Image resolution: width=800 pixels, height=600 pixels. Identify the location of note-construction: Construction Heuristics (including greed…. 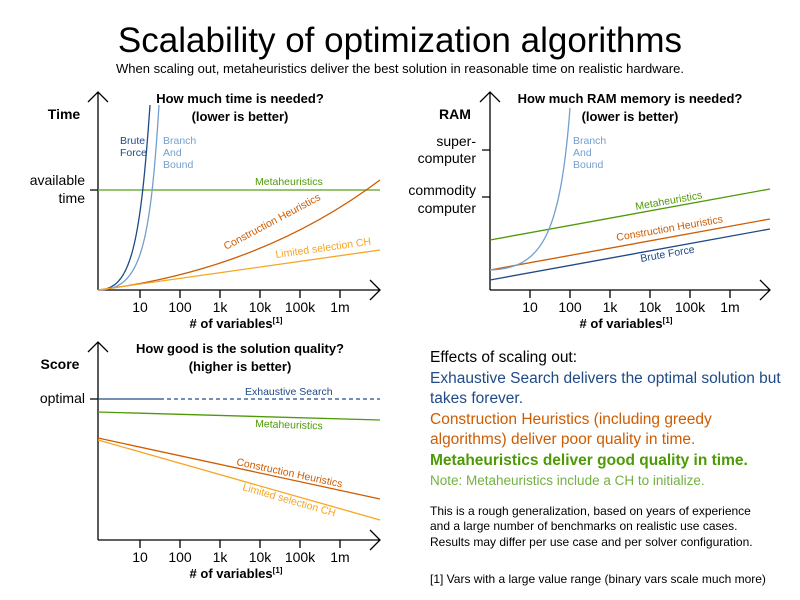
(571, 429).